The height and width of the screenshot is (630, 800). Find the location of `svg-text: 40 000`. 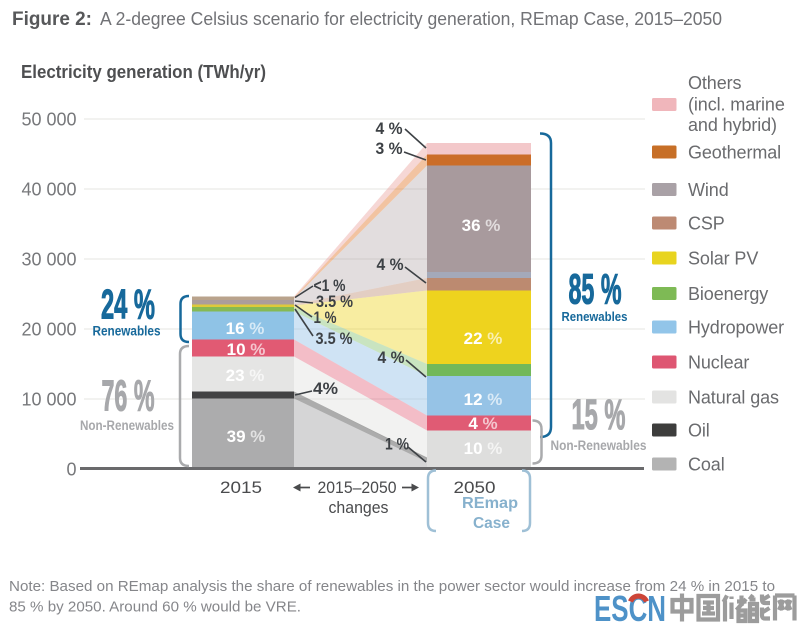

svg-text: 40 000 is located at coordinates (48, 190).